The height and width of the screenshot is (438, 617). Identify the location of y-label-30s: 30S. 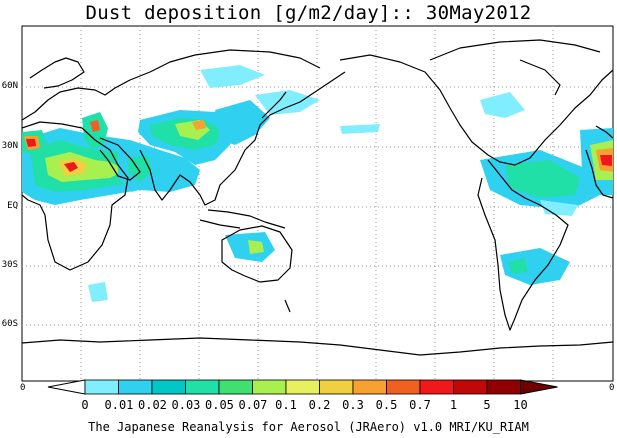
(9, 265).